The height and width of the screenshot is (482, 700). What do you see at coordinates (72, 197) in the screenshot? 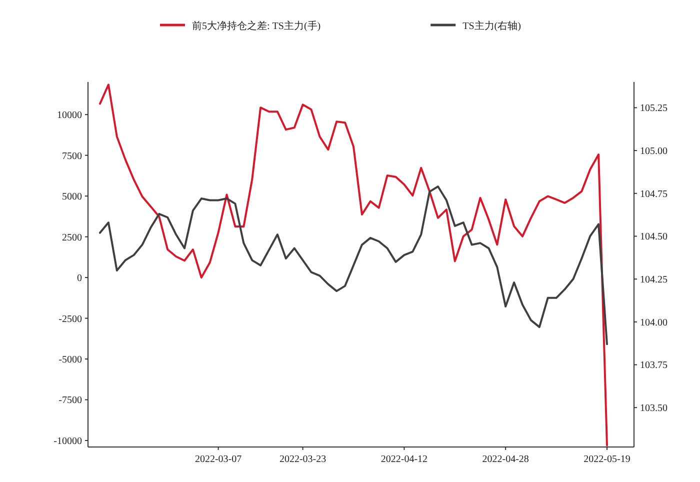
I see `y-tick-label: 5000` at bounding box center [72, 197].